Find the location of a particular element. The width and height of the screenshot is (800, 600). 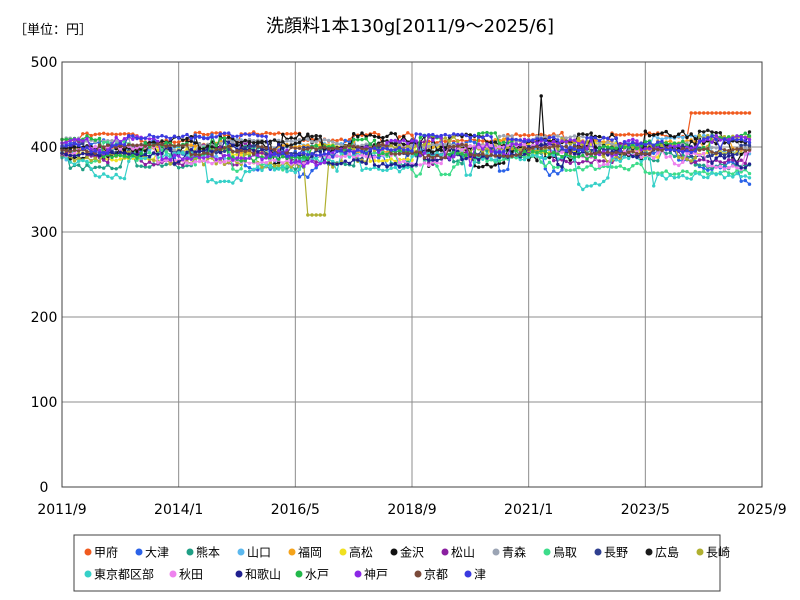

legend-label: 広島 is located at coordinates (667, 552).